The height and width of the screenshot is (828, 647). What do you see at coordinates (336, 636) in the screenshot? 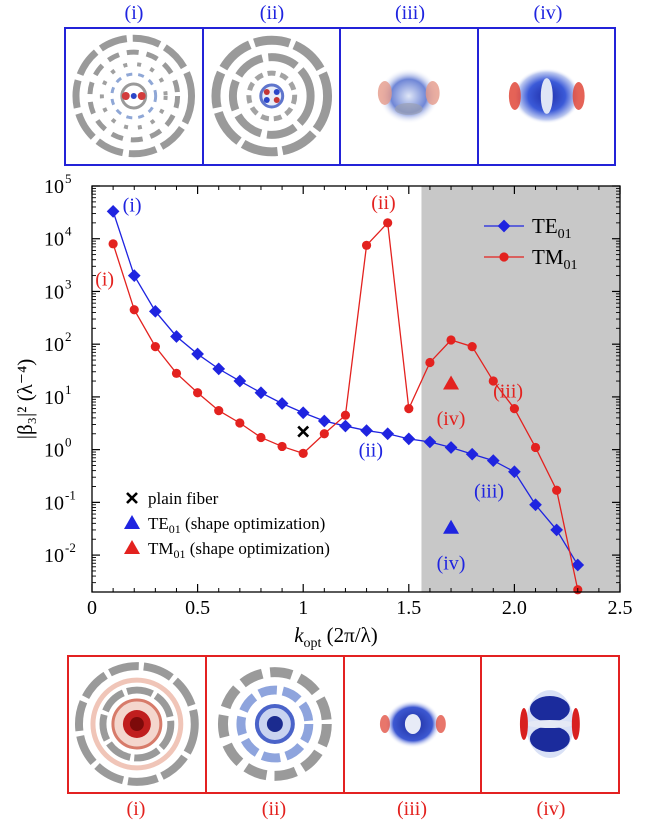
I see `x-axis-label: kopt (2π/λ)` at bounding box center [336, 636].